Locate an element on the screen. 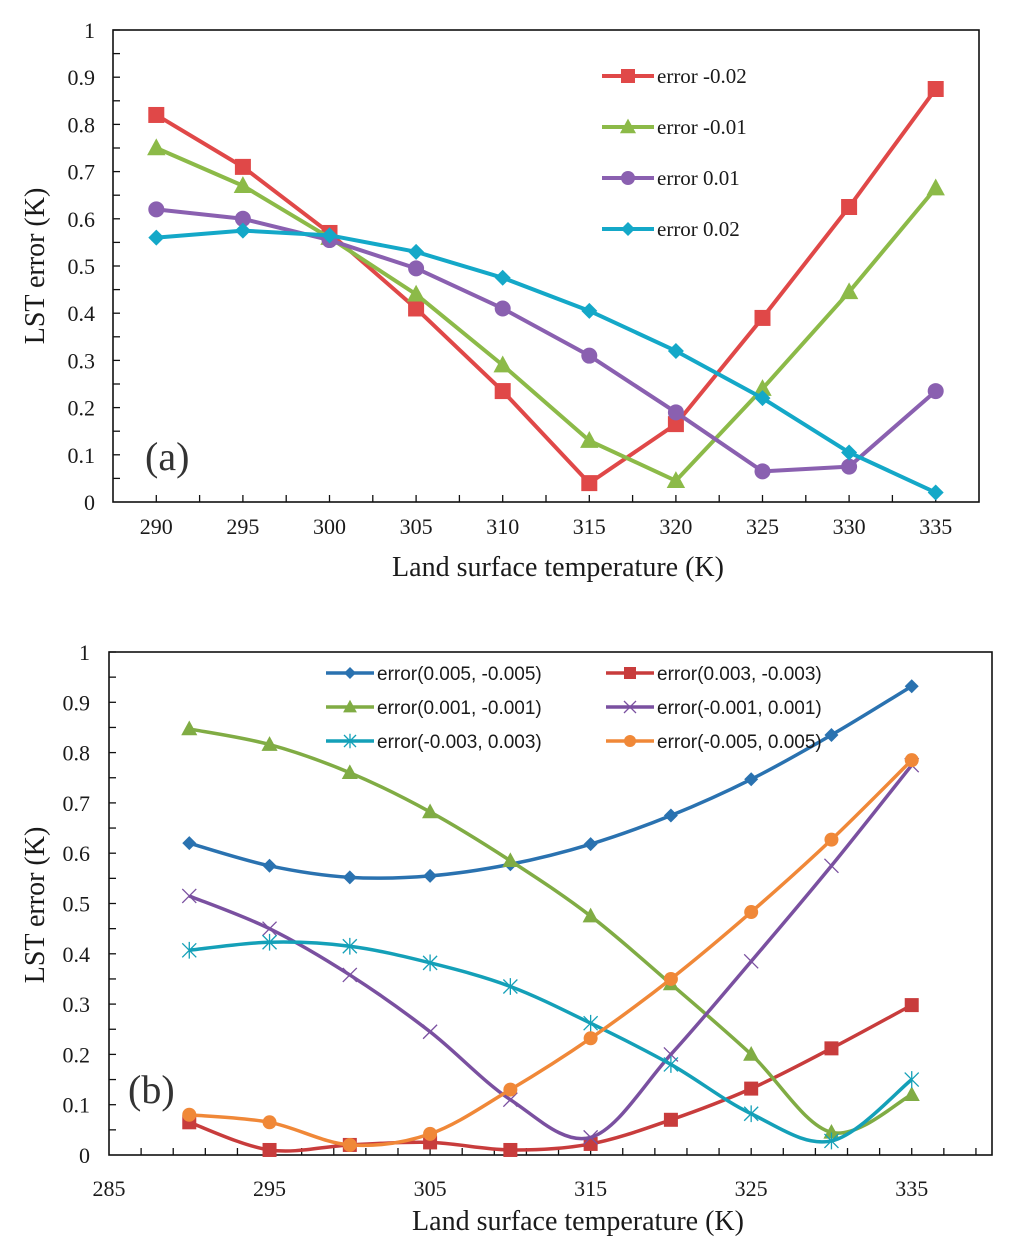 The width and height of the screenshot is (1024, 1257). legend-item: error(0.003, -0.003) is located at coordinates (714, 674).